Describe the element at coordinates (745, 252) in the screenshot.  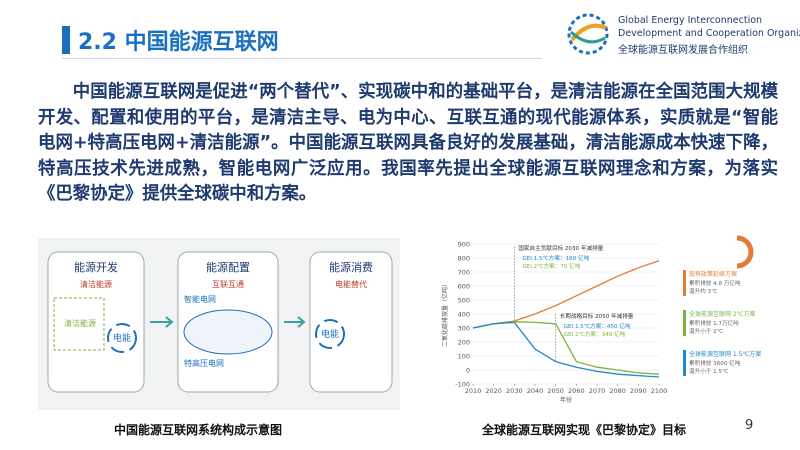
I see `ring-icon` at that location.